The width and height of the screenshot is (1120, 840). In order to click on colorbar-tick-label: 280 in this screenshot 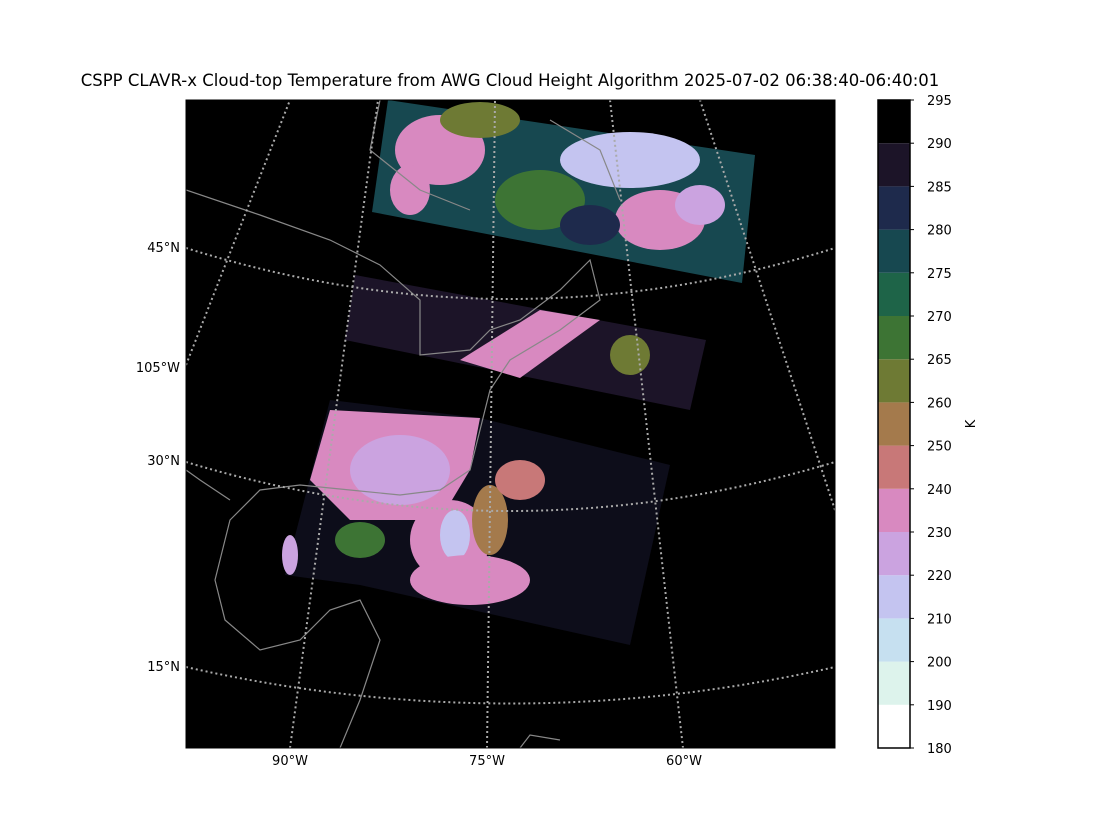, I will do `click(939, 231)`.